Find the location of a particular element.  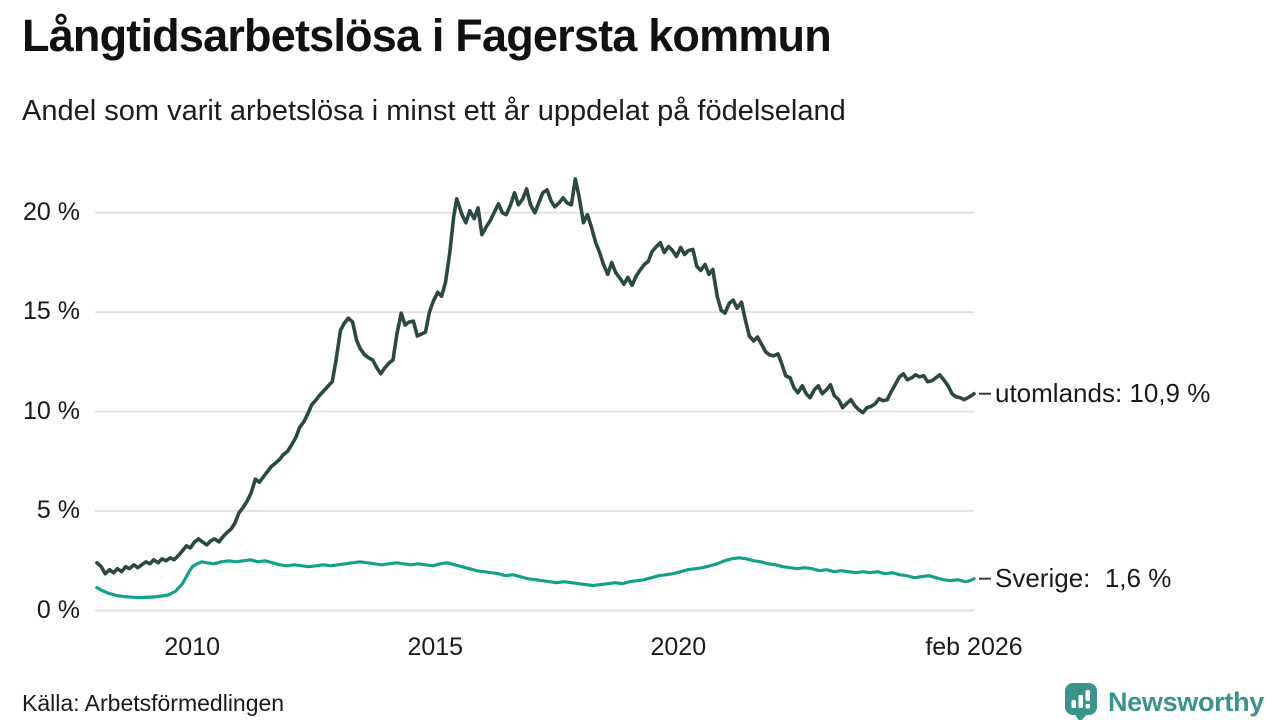

x-axis-tick-2010: 2010 is located at coordinates (192, 647).